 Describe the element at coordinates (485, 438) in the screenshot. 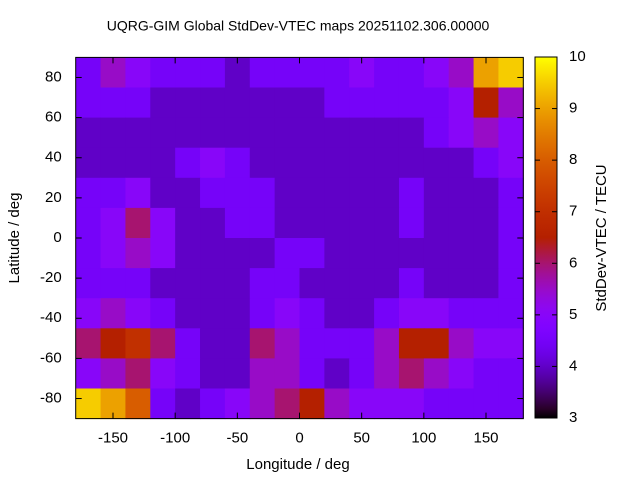

I see `x-tick-label: 150` at that location.